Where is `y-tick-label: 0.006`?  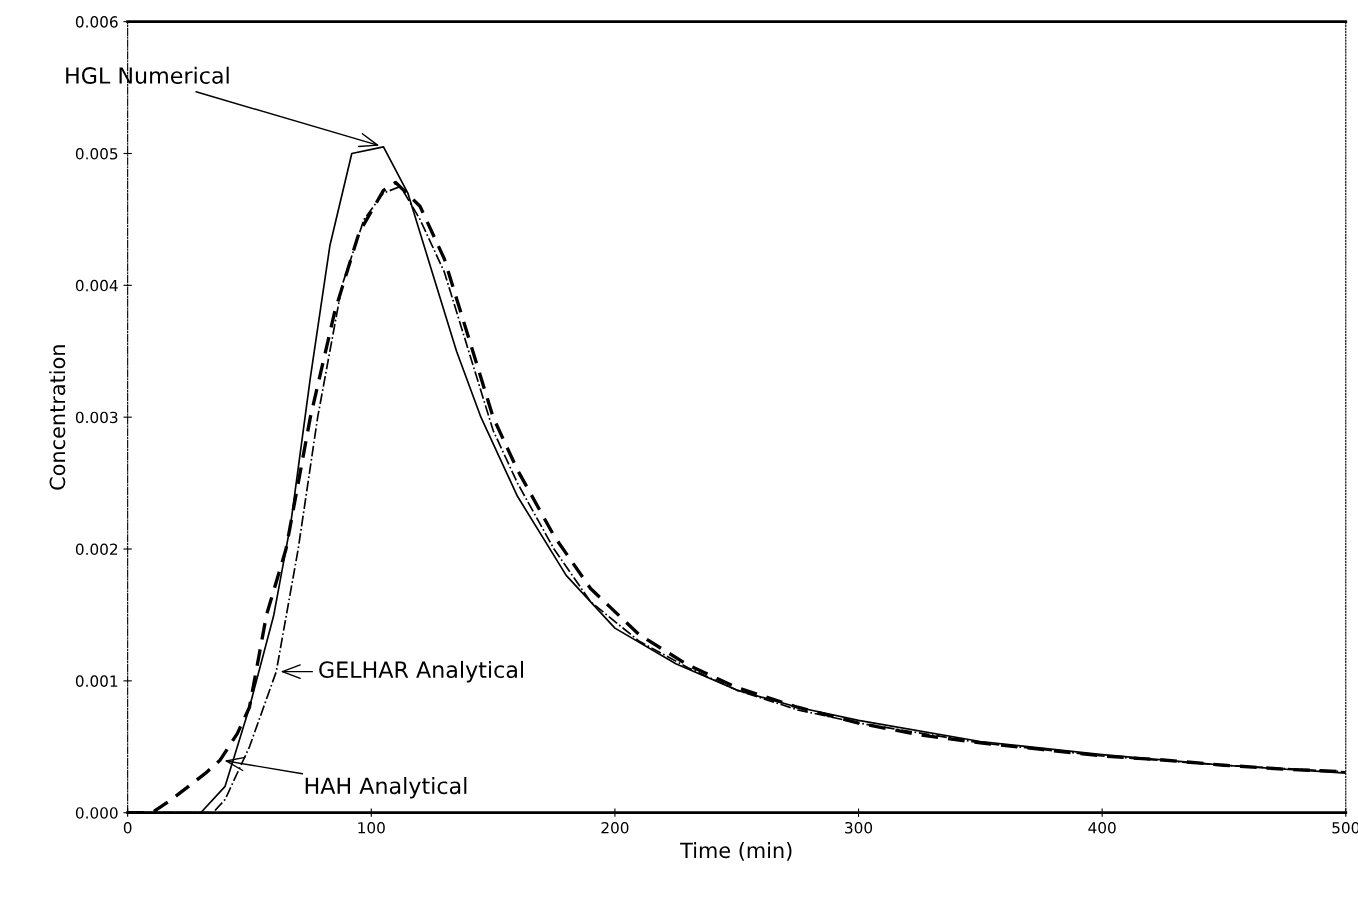 y-tick-label: 0.006 is located at coordinates (96, 22).